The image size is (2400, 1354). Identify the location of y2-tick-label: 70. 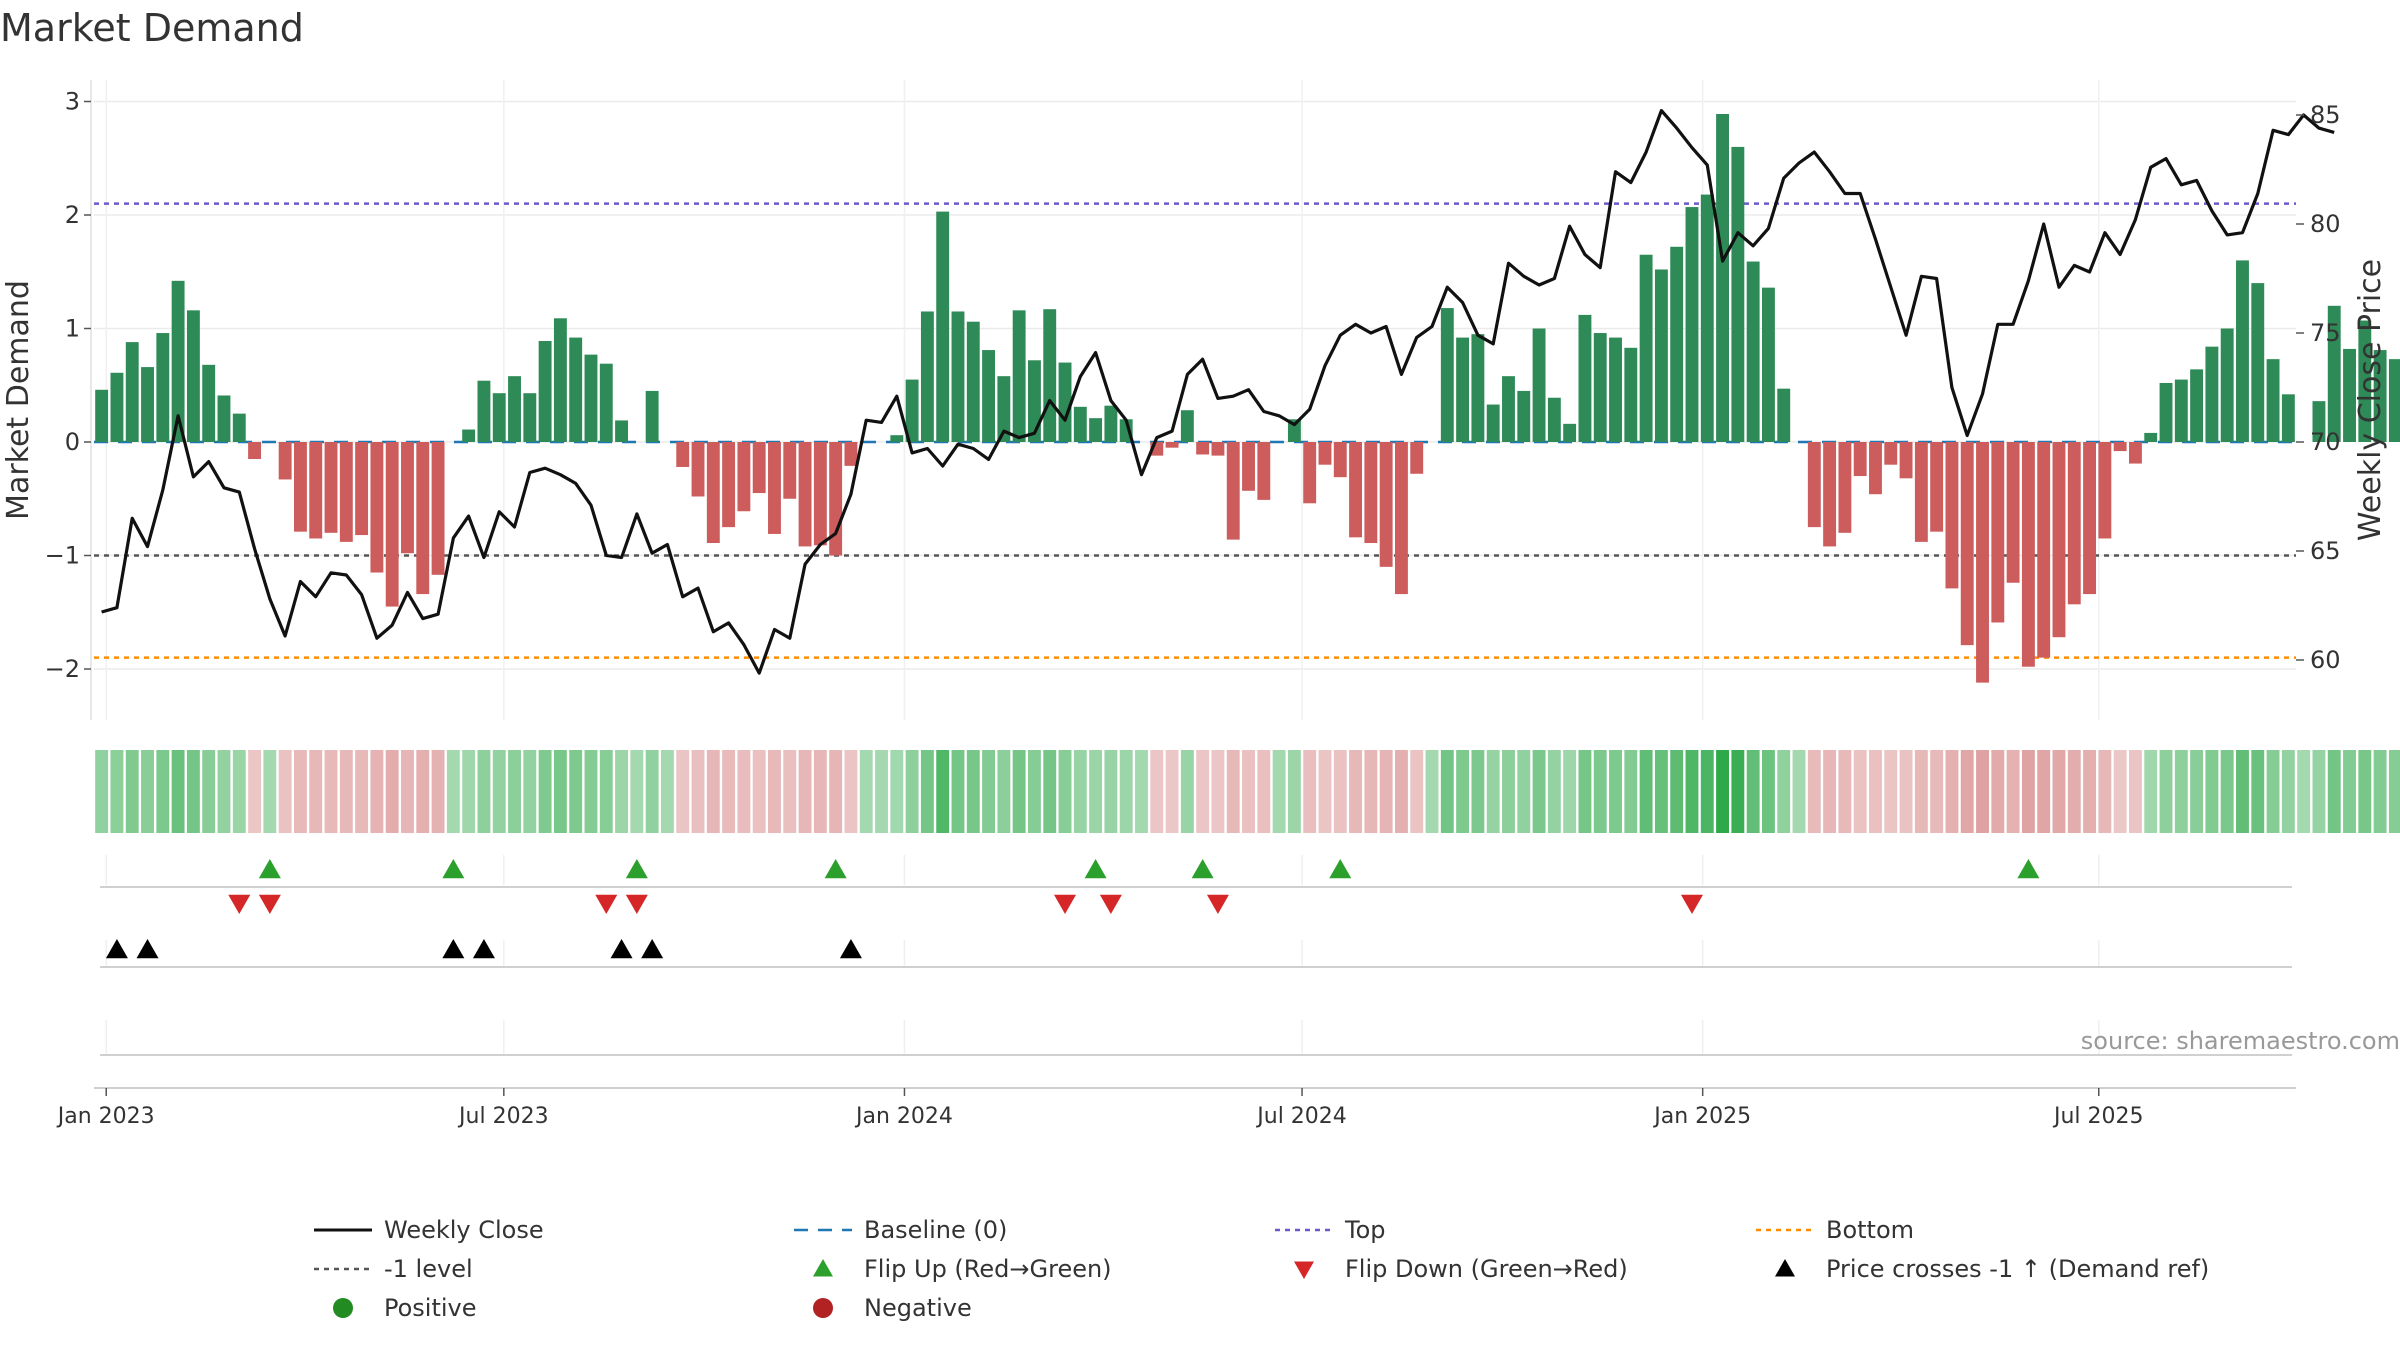
(2325, 442).